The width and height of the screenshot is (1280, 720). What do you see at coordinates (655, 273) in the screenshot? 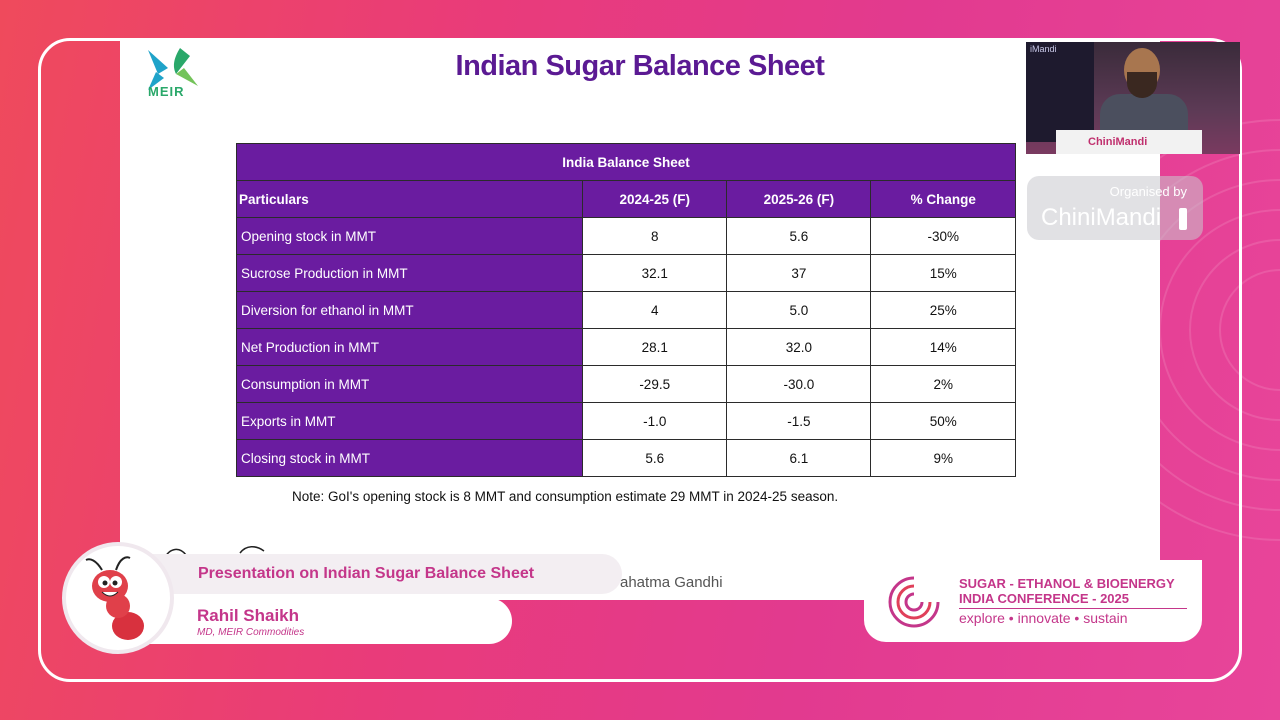
I see `row-value: 32.1` at bounding box center [655, 273].